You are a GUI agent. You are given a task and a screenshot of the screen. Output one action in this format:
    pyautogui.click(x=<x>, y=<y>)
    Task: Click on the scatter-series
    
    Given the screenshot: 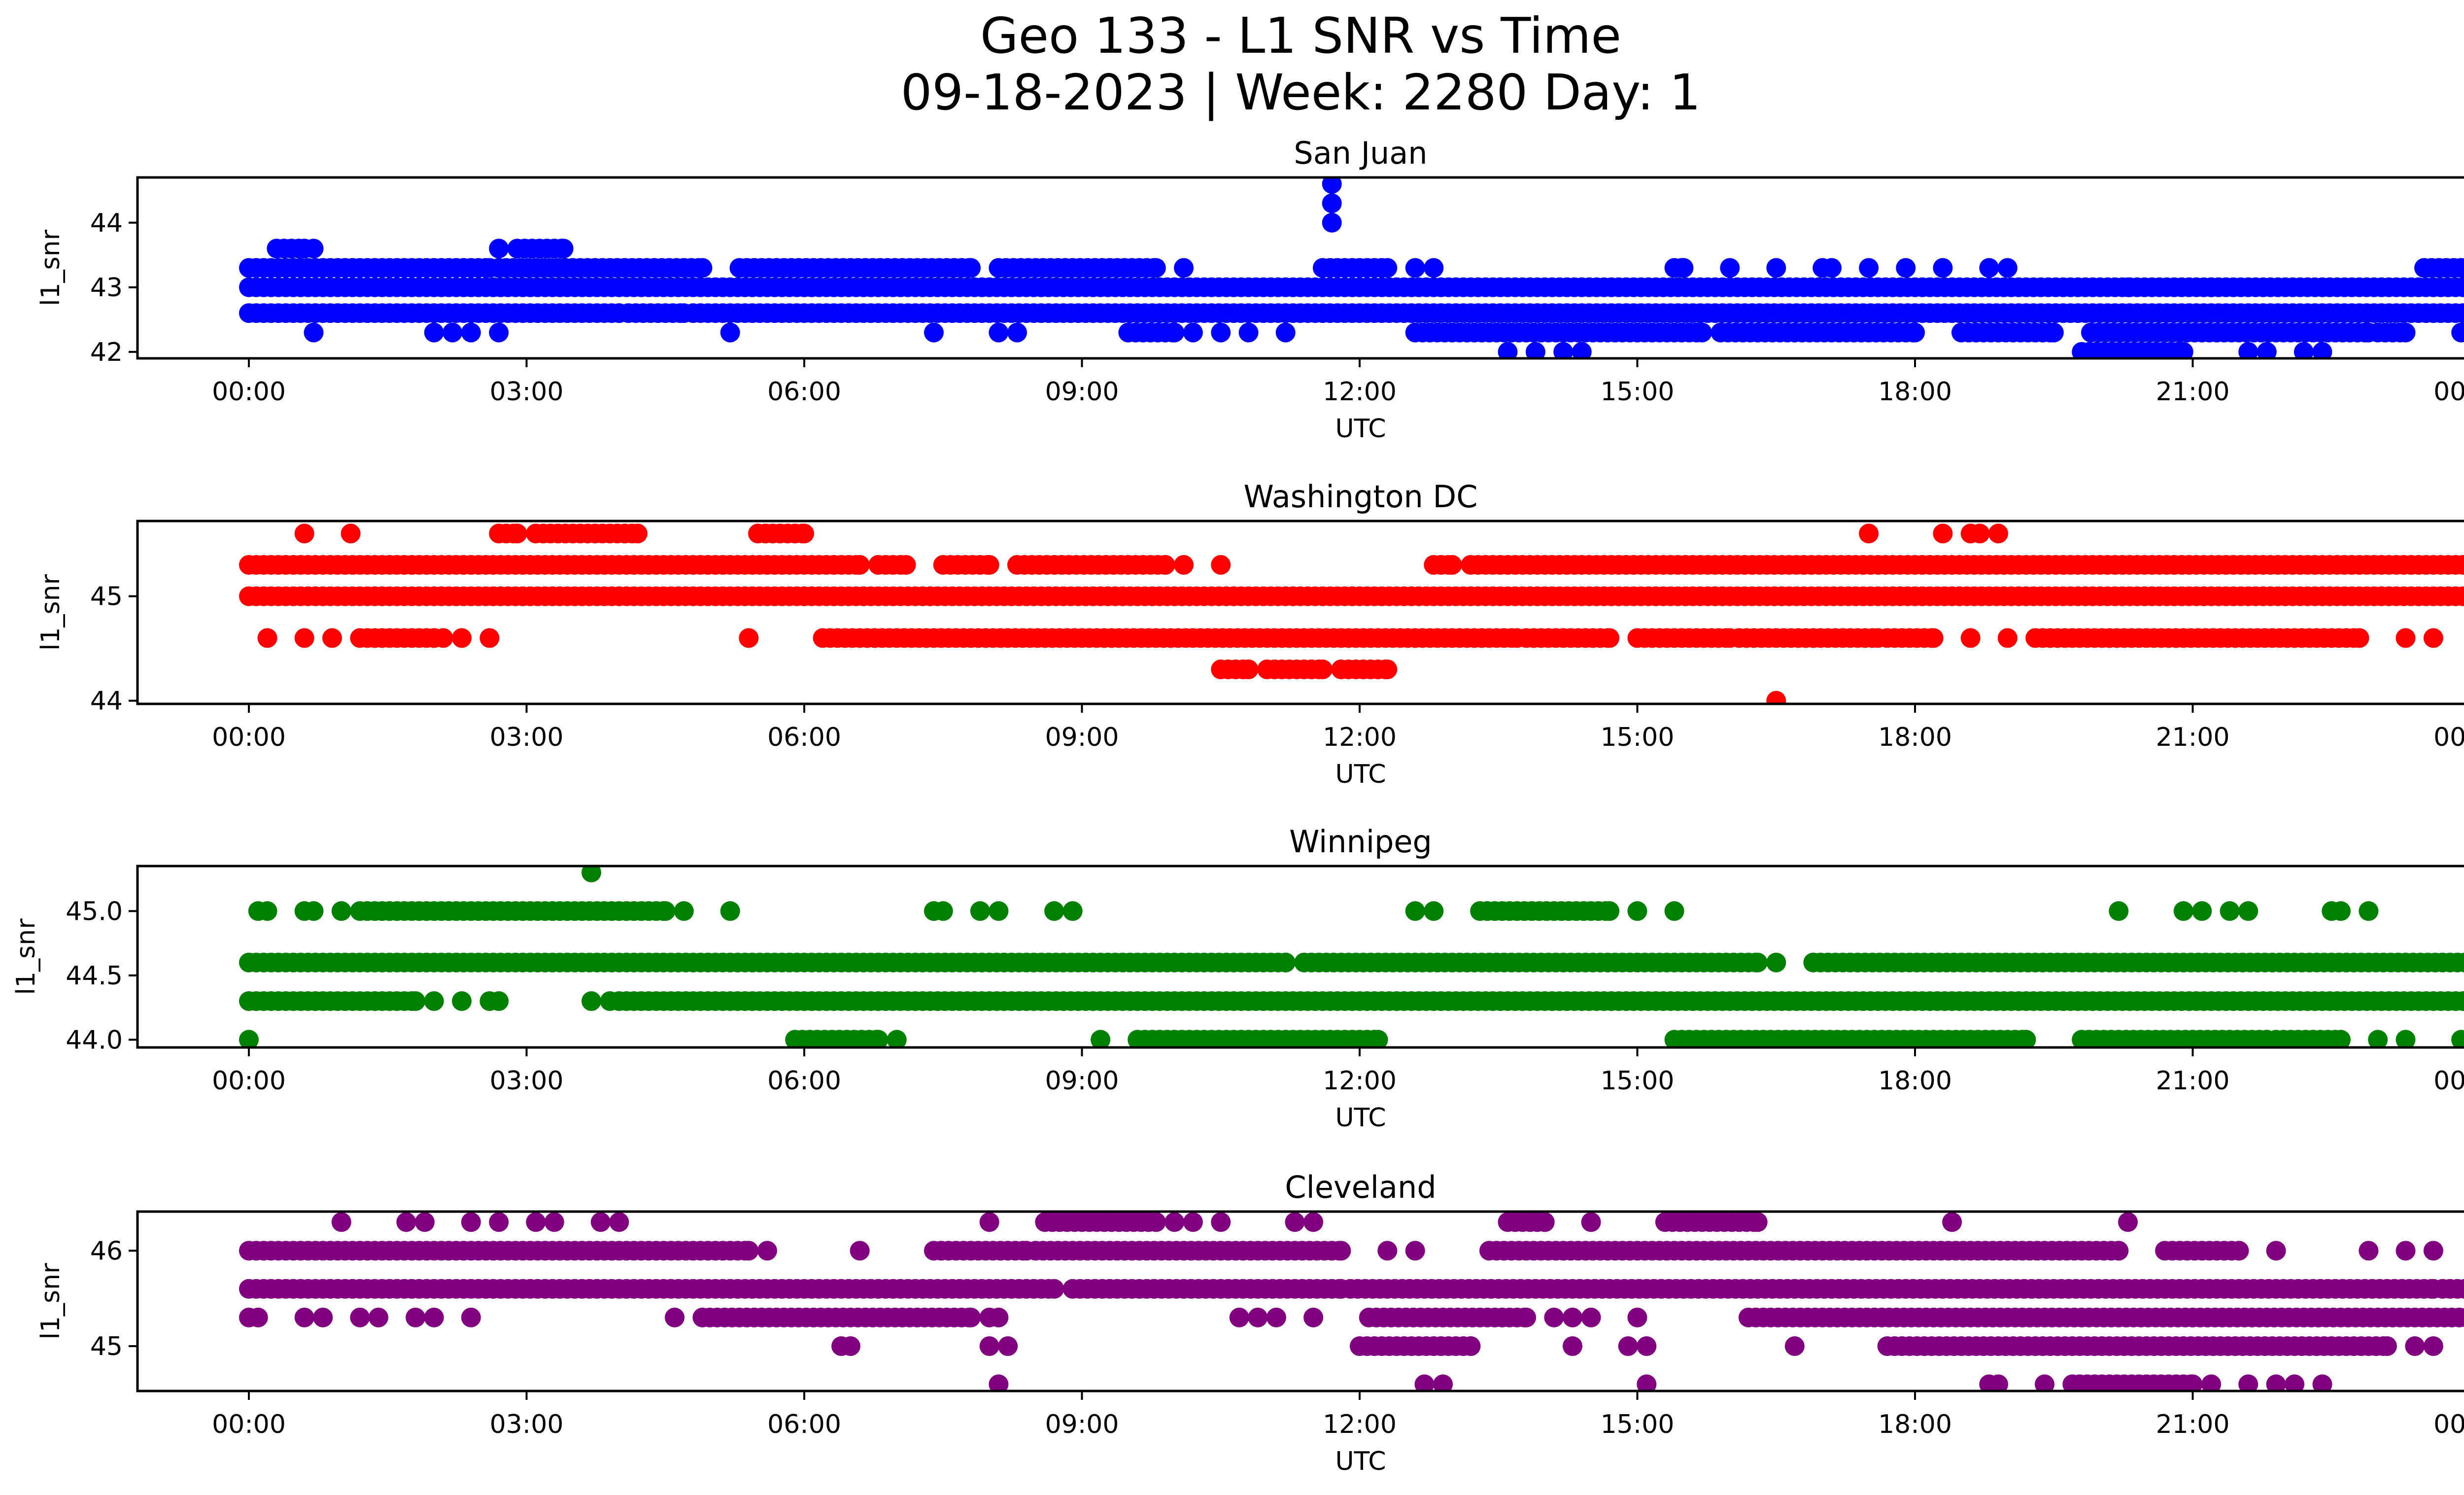 What is the action you would take?
    pyautogui.click(x=1351, y=1301)
    